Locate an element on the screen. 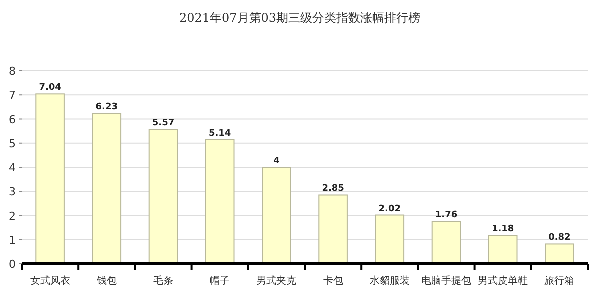 The image size is (600, 300). x-tick-label: 男式皮单鞋 is located at coordinates (503, 281).